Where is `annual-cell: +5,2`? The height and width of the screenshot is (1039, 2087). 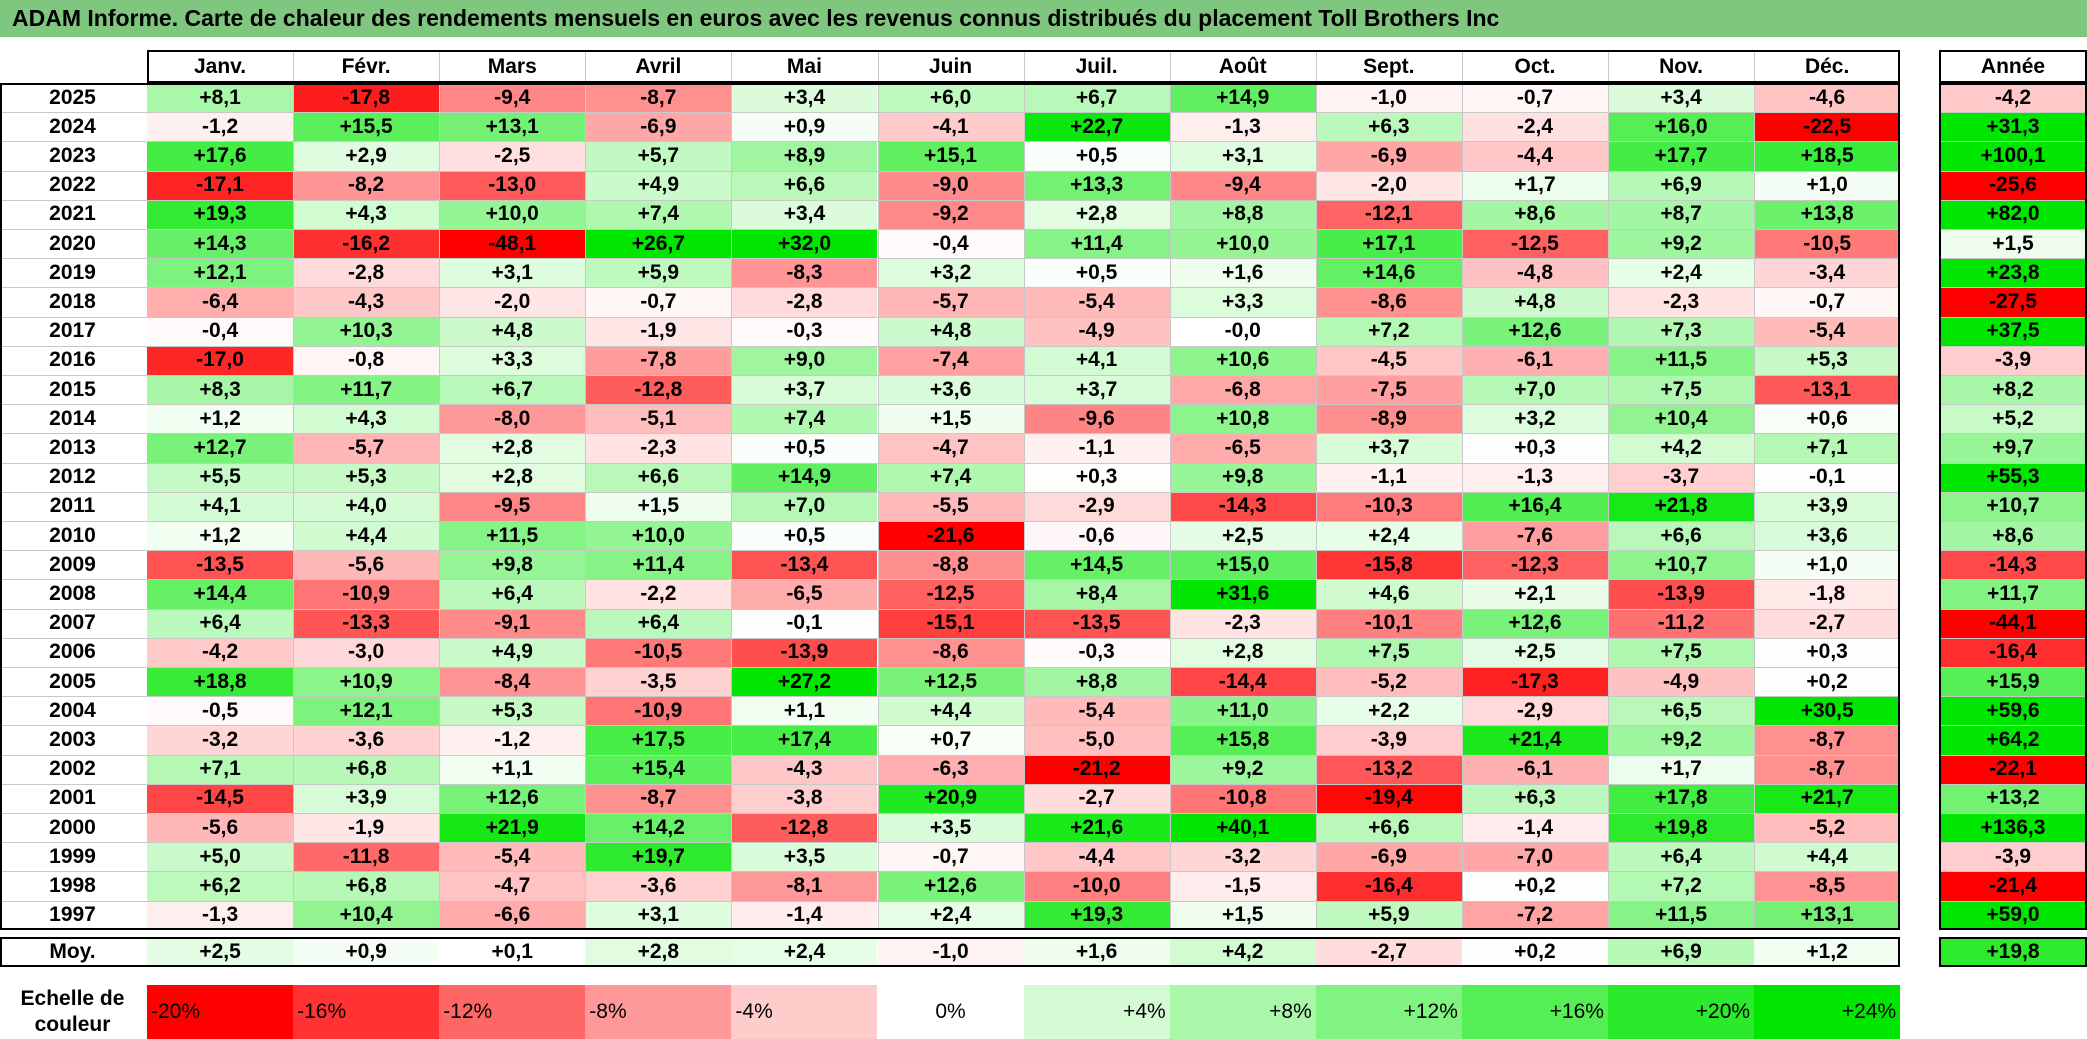
annual-cell: +5,2 is located at coordinates (2013, 419).